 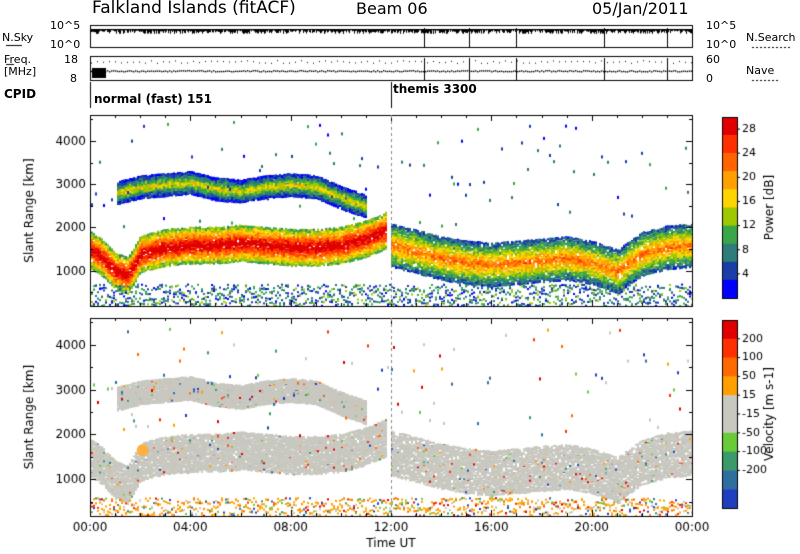 What do you see at coordinates (71, 59) in the screenshot?
I see `freq-tick-top: 18` at bounding box center [71, 59].